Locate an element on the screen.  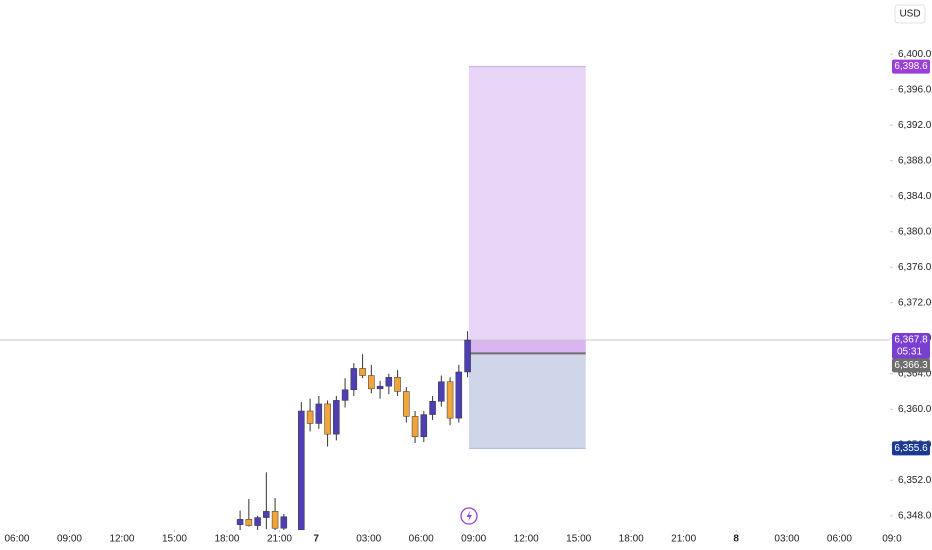
currency: USD is located at coordinates (909, 14).